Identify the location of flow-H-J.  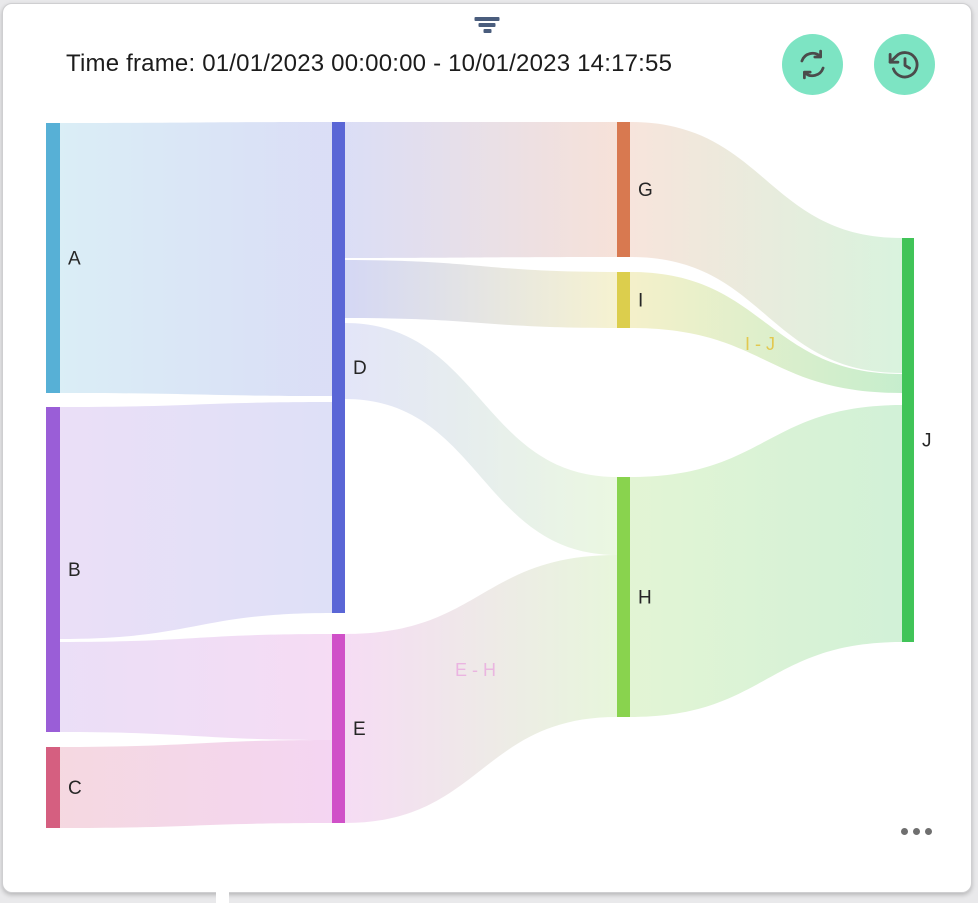
(766, 561).